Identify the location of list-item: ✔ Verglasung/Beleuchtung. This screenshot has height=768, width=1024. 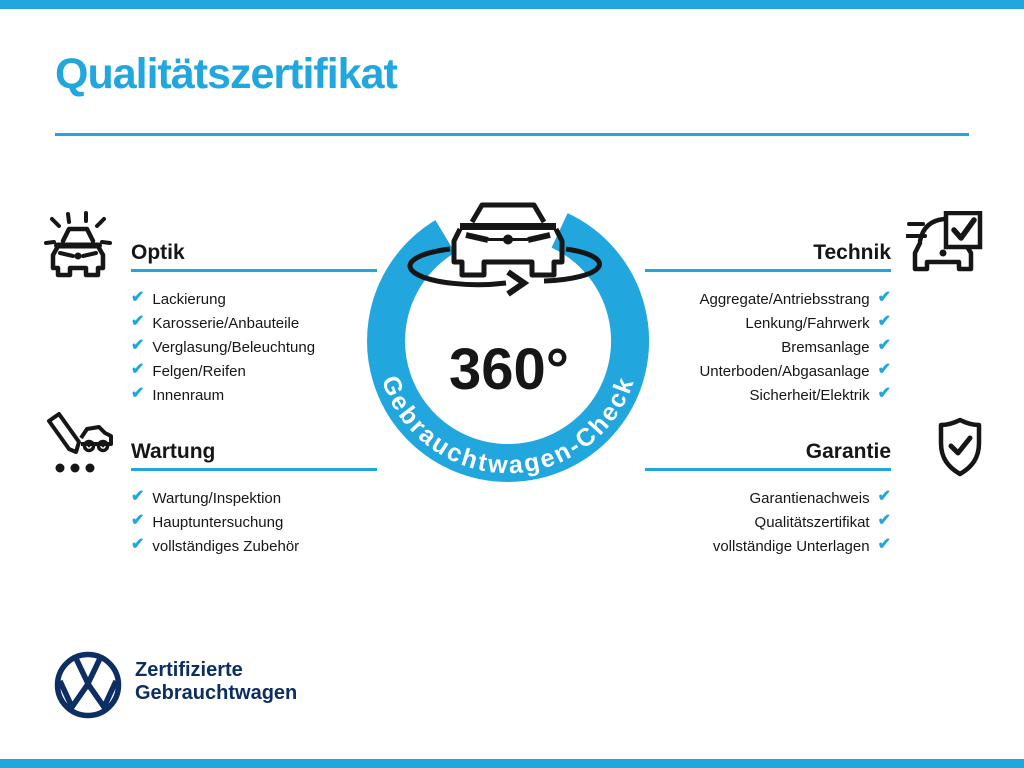
(260, 347).